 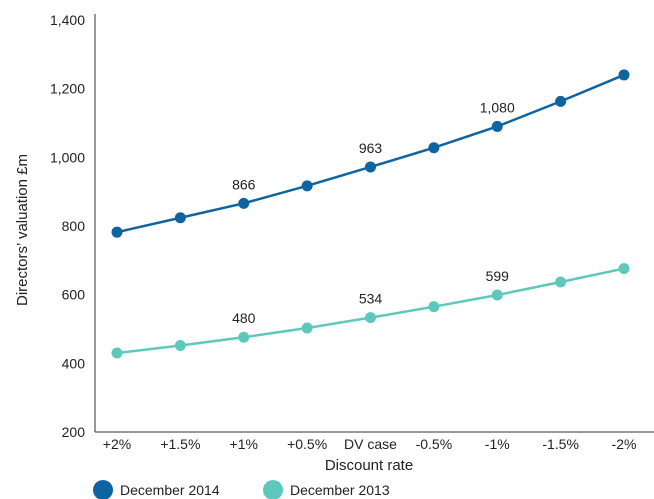 What do you see at coordinates (497, 107) in the screenshot?
I see `data-label: 1,080` at bounding box center [497, 107].